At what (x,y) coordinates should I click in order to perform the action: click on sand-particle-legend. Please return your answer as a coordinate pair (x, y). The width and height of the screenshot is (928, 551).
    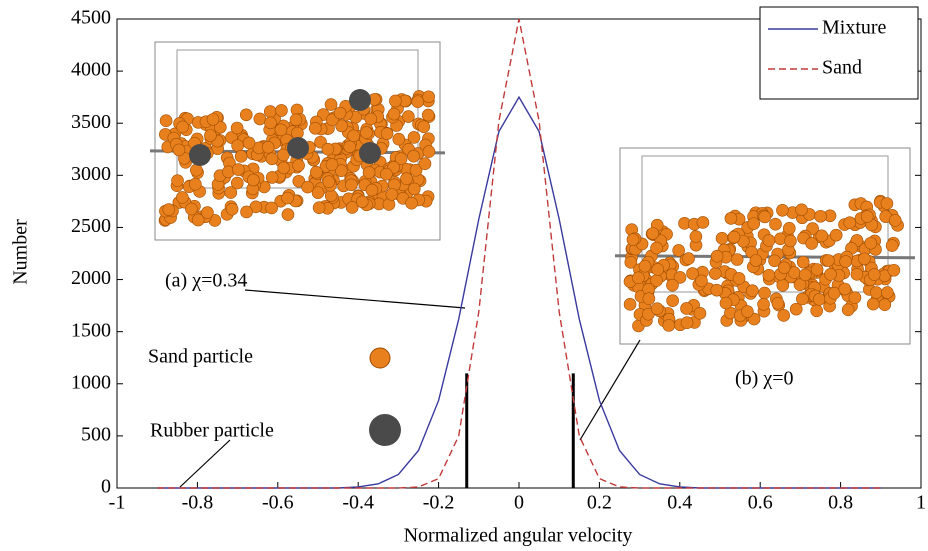
    Looking at the image, I should click on (380, 358).